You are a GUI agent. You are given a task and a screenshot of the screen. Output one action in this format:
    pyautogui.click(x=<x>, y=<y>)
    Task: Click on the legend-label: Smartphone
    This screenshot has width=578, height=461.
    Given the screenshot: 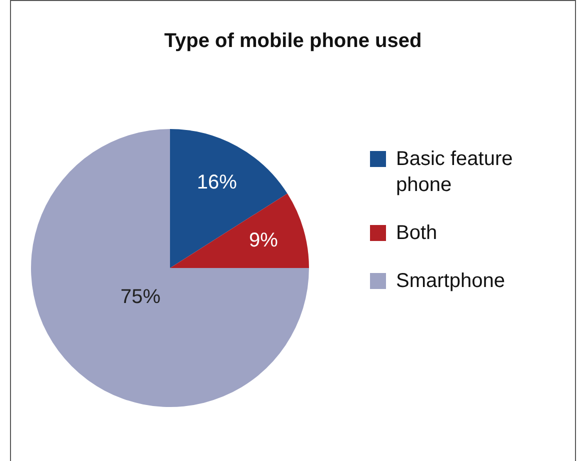 What is the action you would take?
    pyautogui.click(x=450, y=281)
    